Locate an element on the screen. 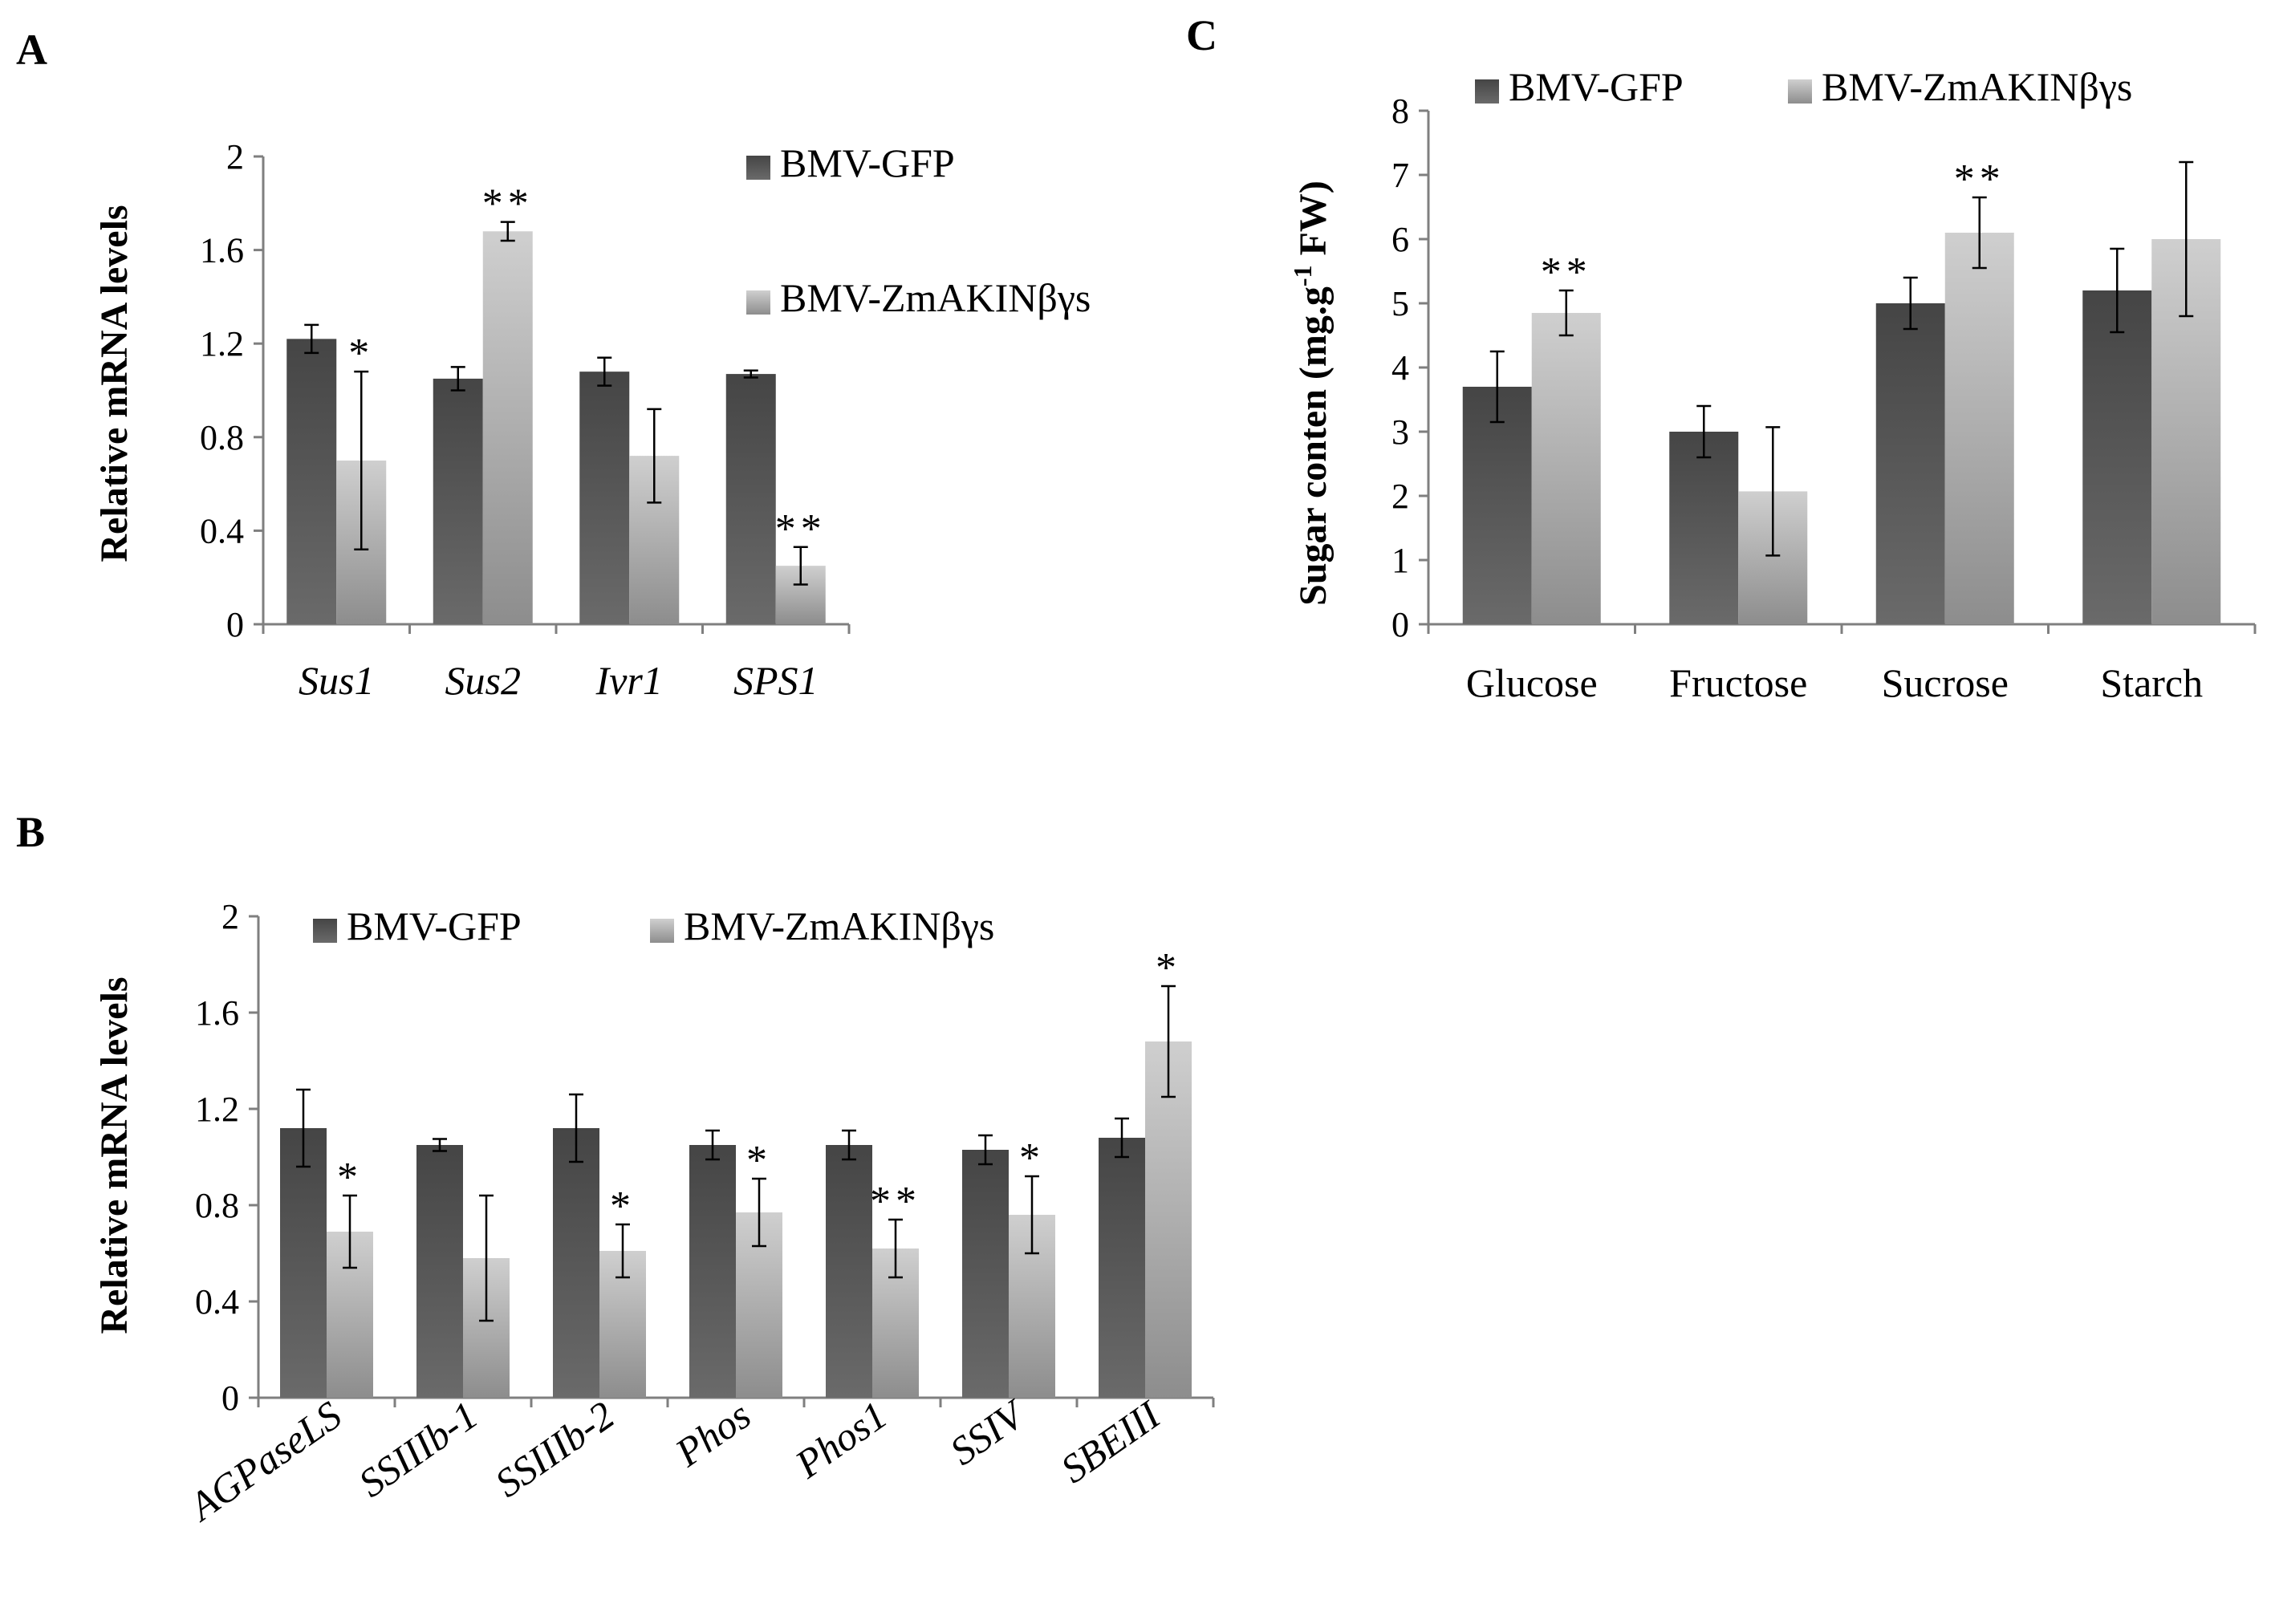  panel-b-category-label: Phos1 is located at coordinates (841, 1439).